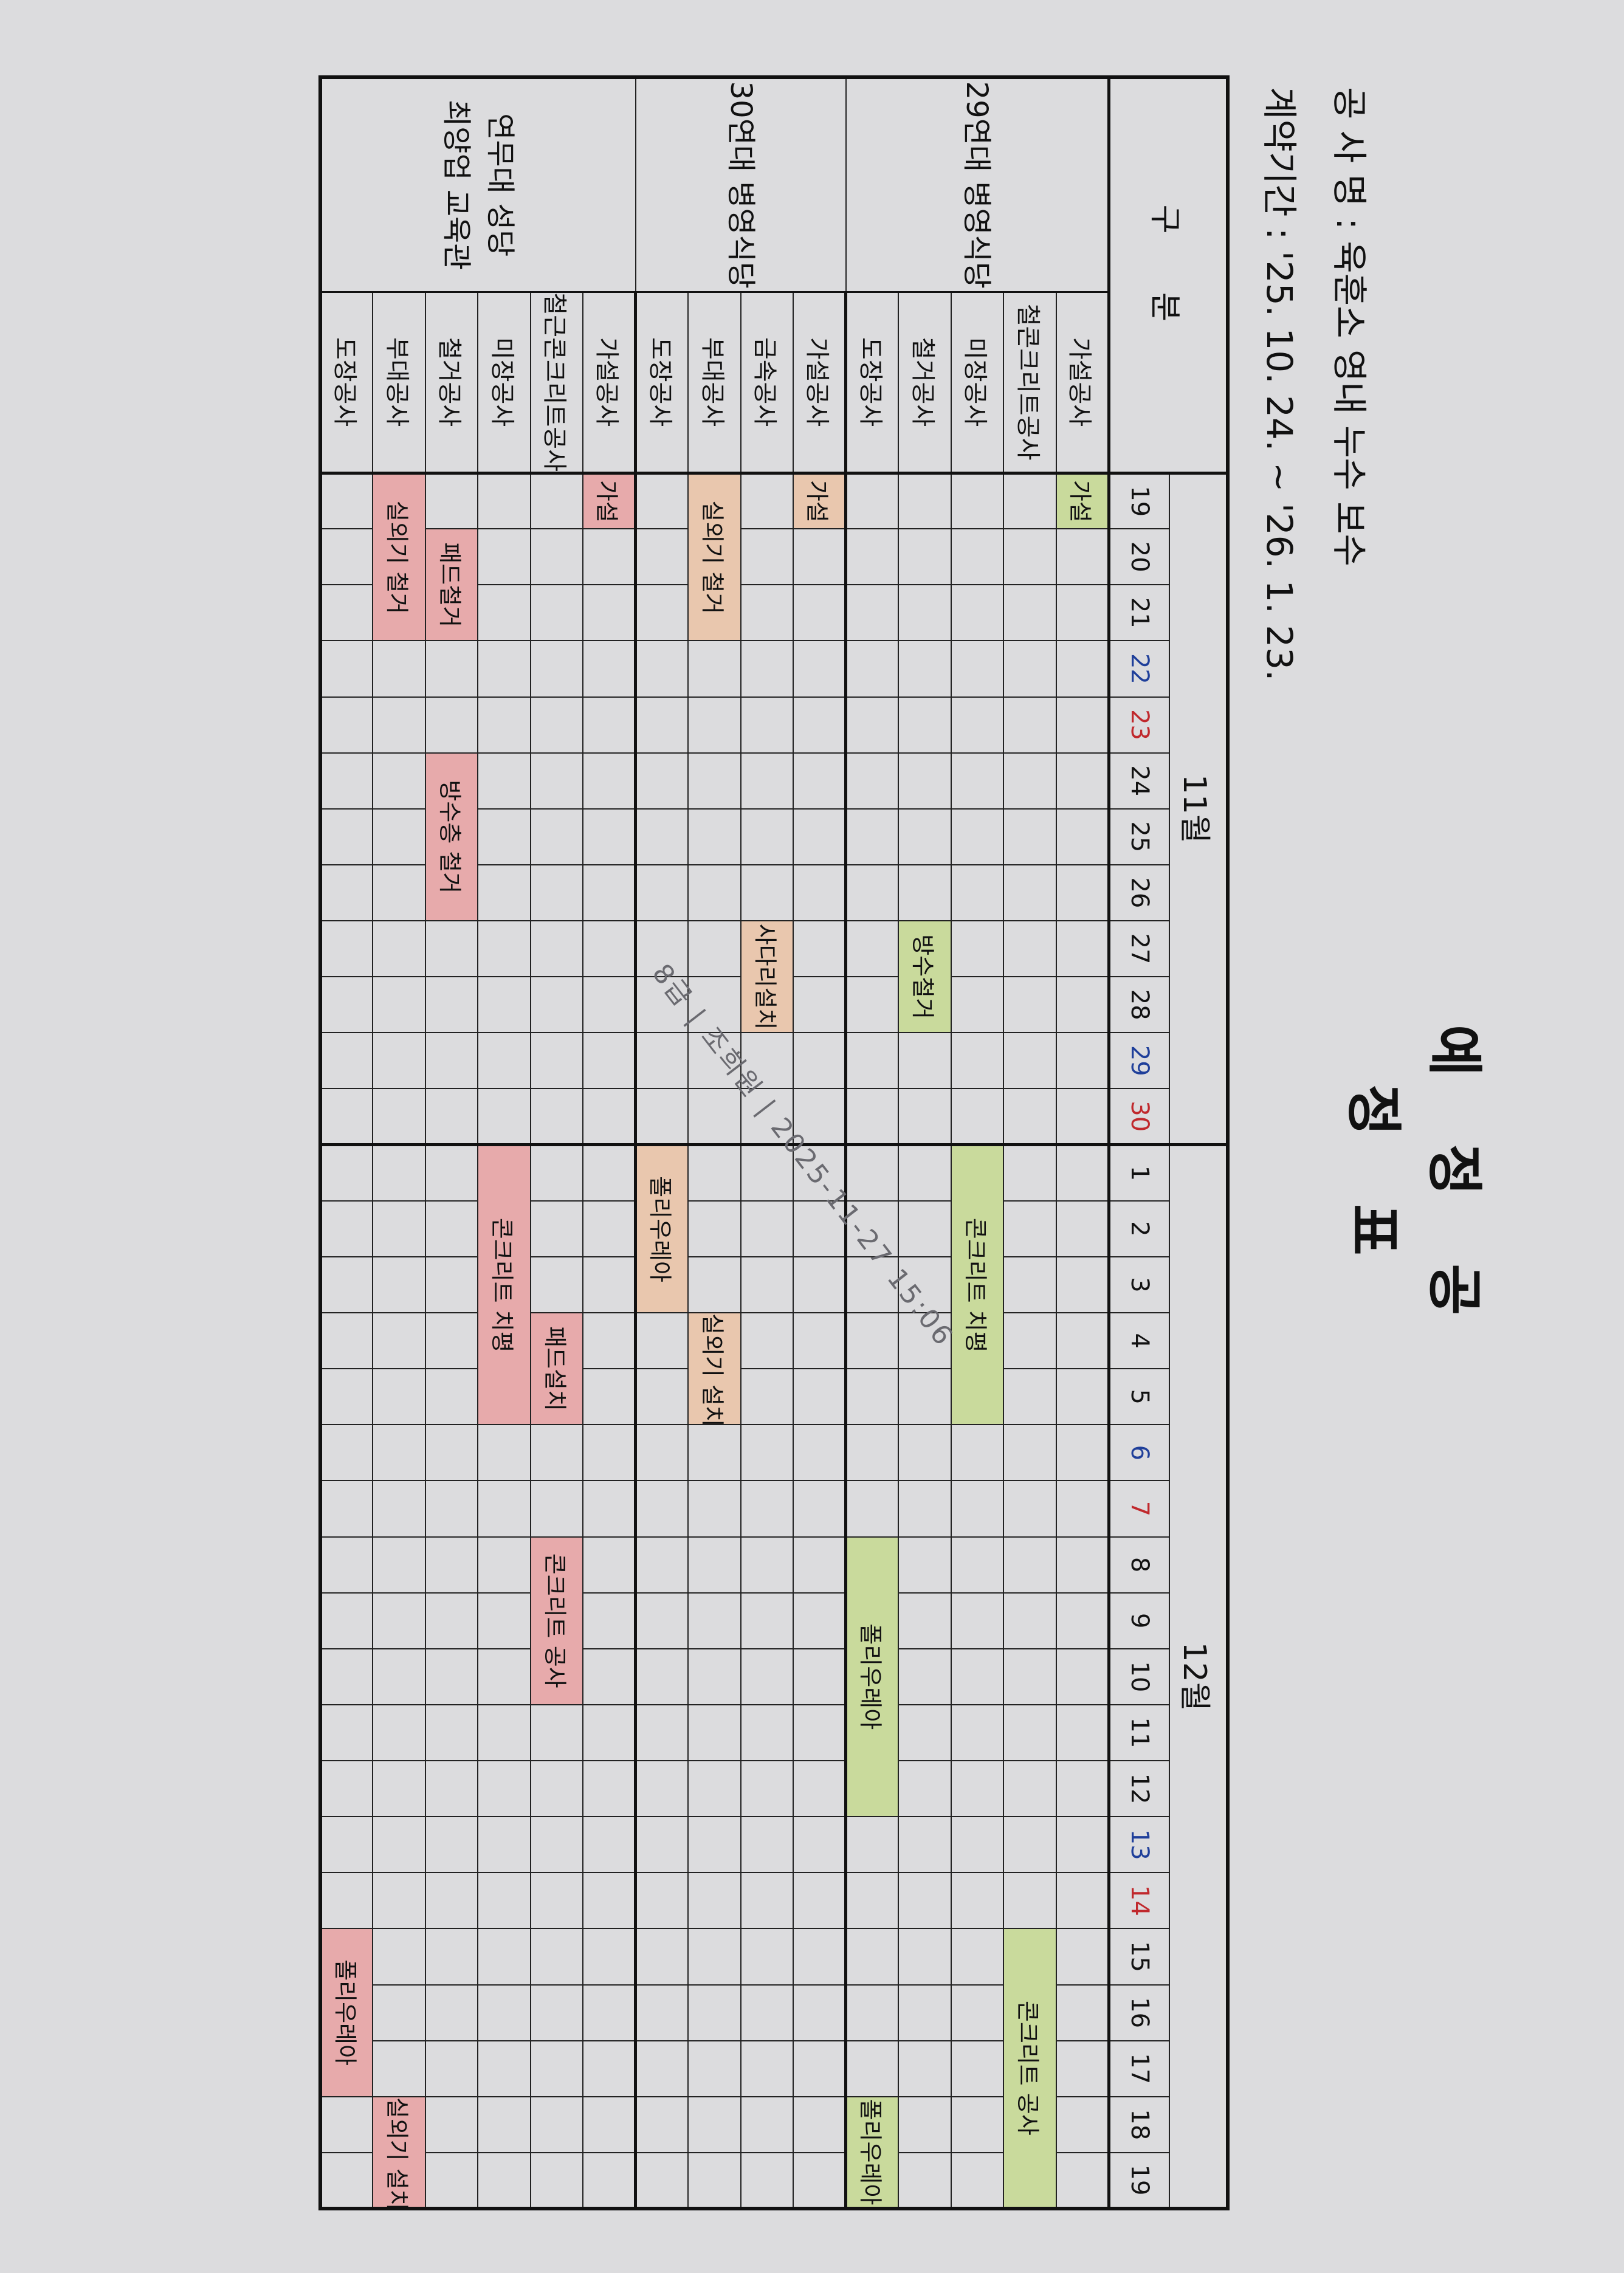 The height and width of the screenshot is (2273, 1624). I want to click on project-name: 공 사 명 : 육훈소 영내 누수 보수, so click(1349, 327).